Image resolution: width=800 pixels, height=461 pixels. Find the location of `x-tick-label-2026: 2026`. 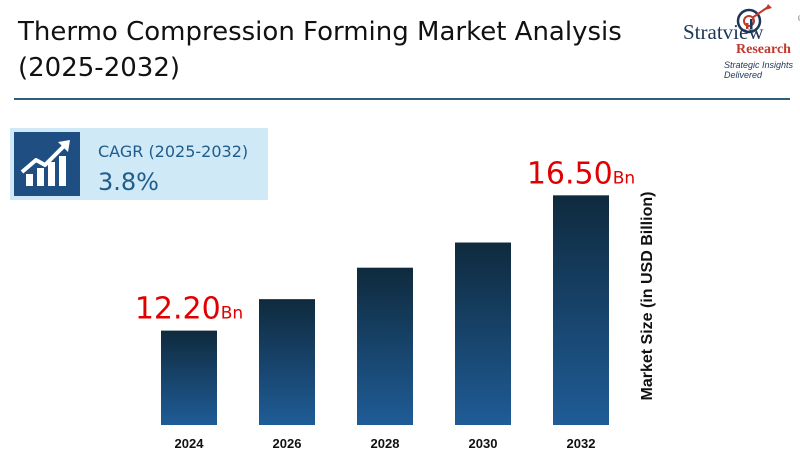

x-tick-label-2026: 2026 is located at coordinates (287, 443).